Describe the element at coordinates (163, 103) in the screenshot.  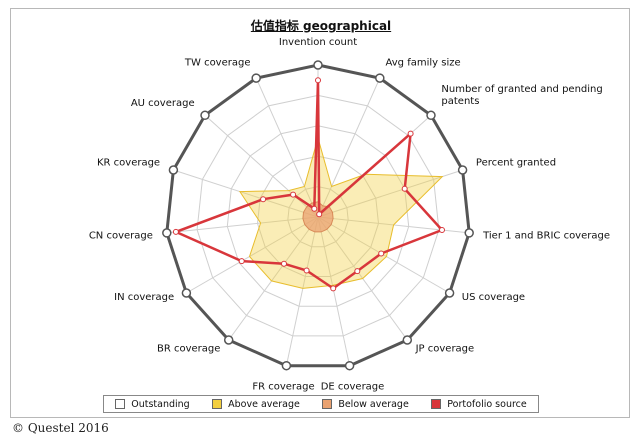
I see `axis-label-13: AU coverage` at that location.